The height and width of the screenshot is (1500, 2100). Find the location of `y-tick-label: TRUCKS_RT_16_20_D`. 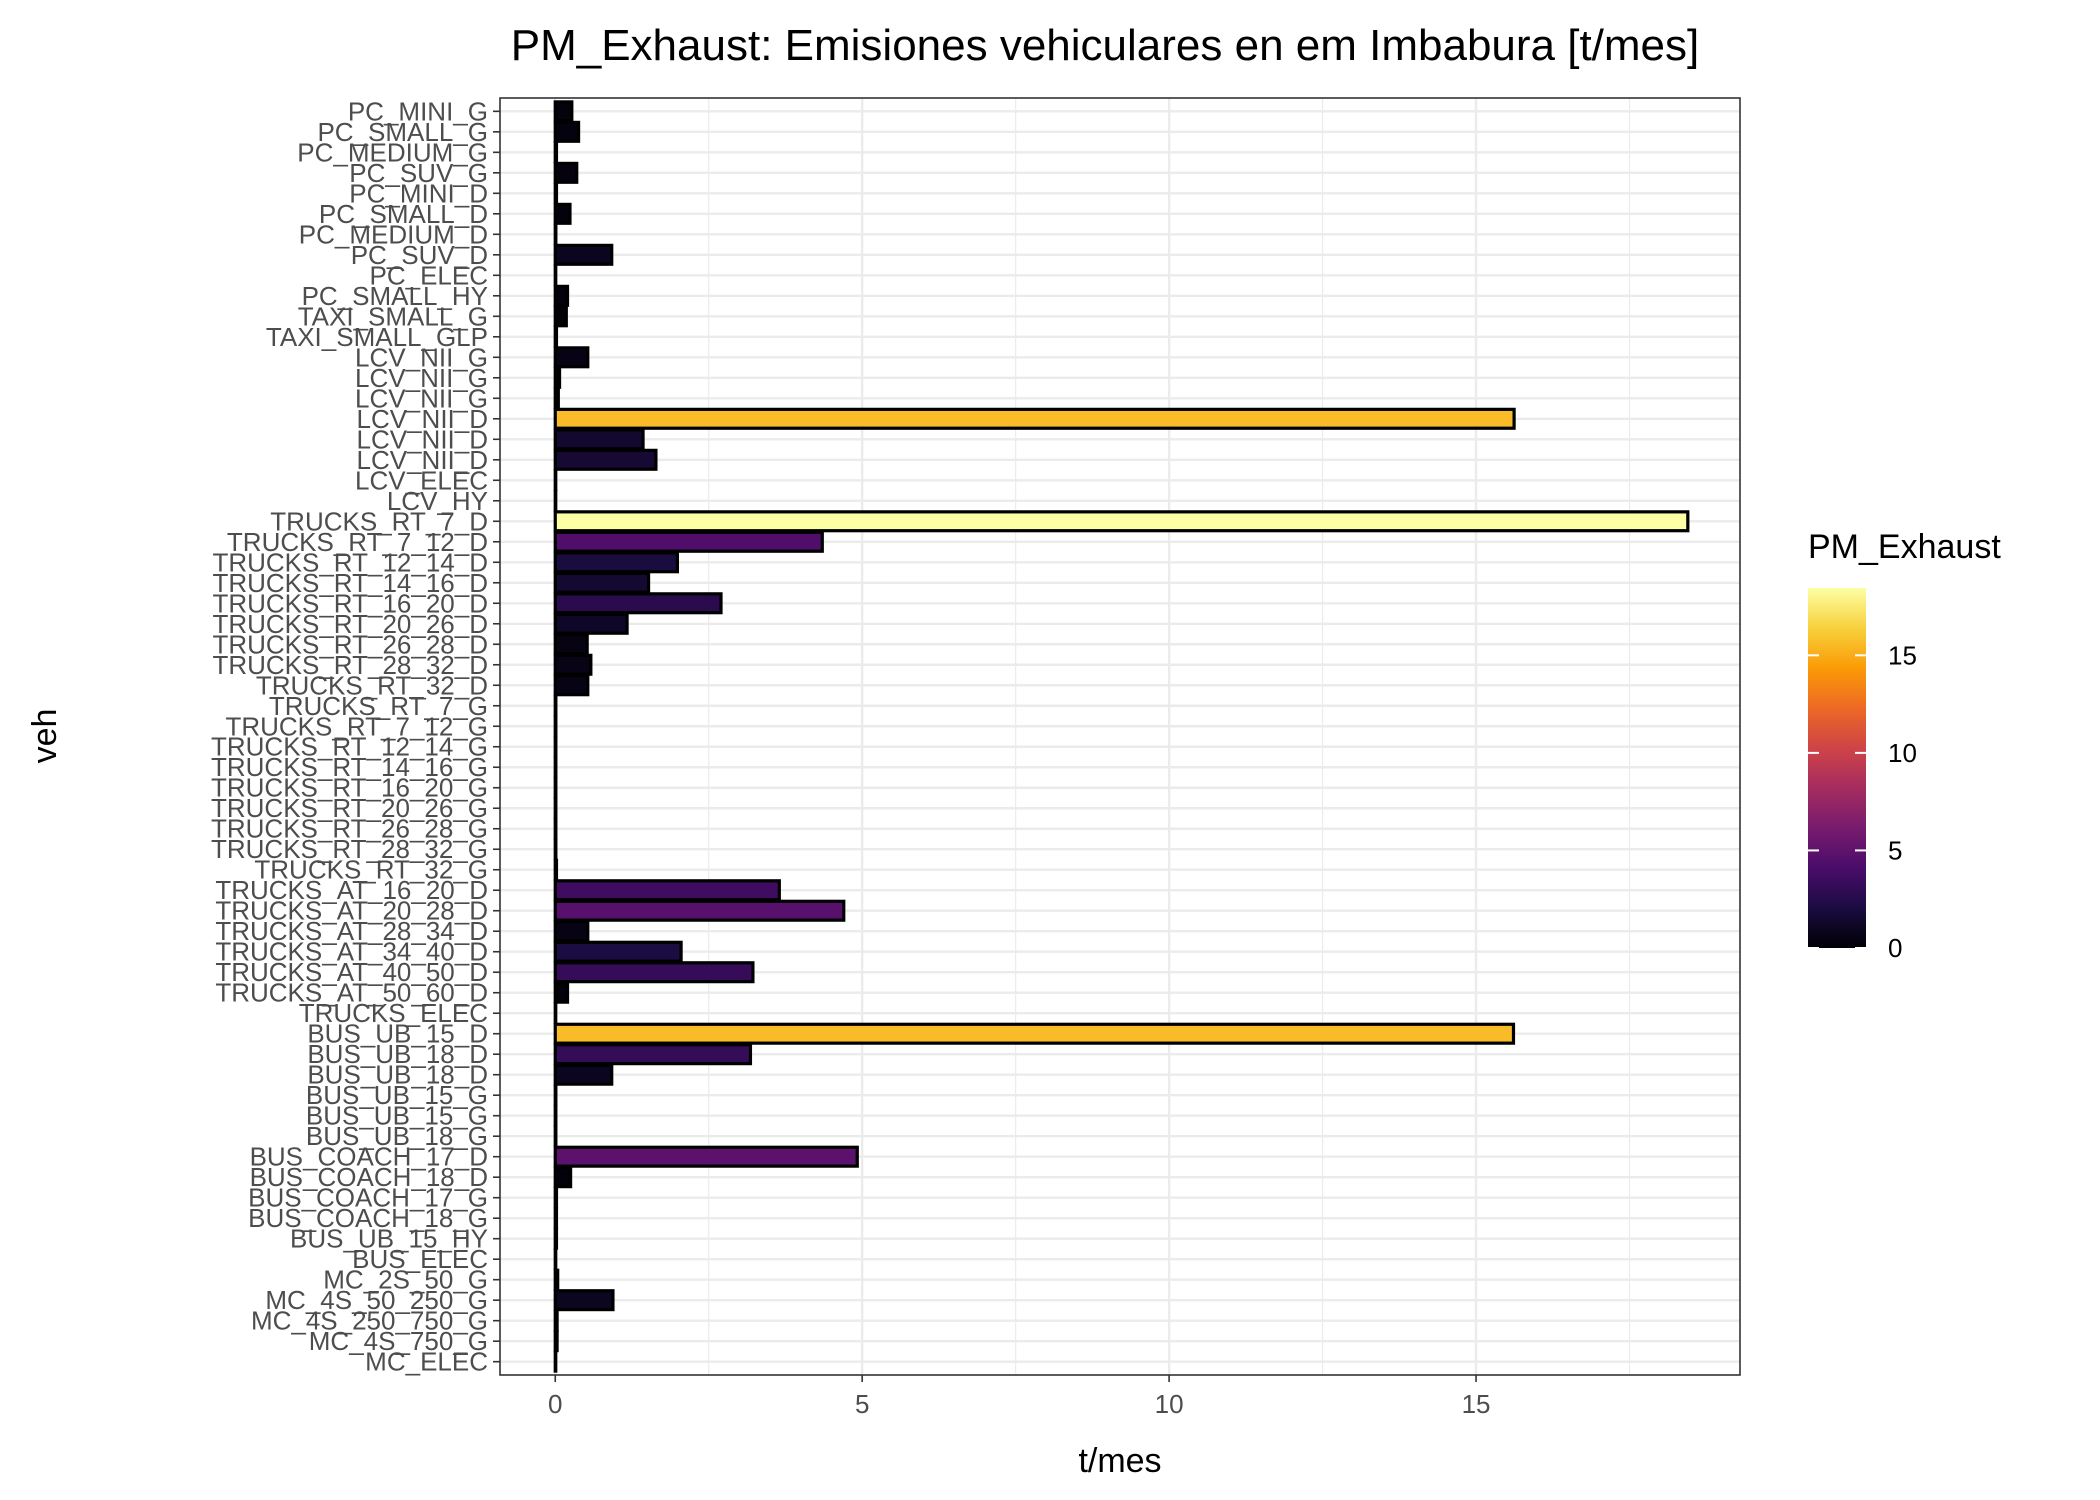

y-tick-label: TRUCKS_RT_16_20_D is located at coordinates (350, 603).